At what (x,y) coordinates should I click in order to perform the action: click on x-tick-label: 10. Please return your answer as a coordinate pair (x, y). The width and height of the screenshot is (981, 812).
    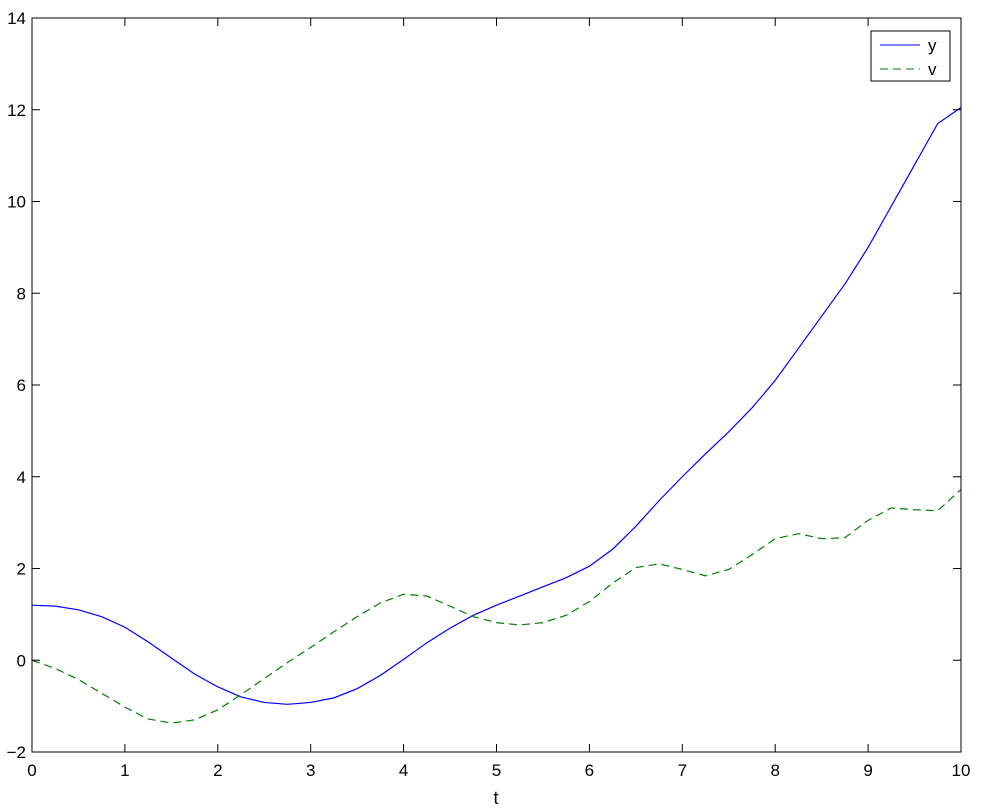
    Looking at the image, I should click on (961, 770).